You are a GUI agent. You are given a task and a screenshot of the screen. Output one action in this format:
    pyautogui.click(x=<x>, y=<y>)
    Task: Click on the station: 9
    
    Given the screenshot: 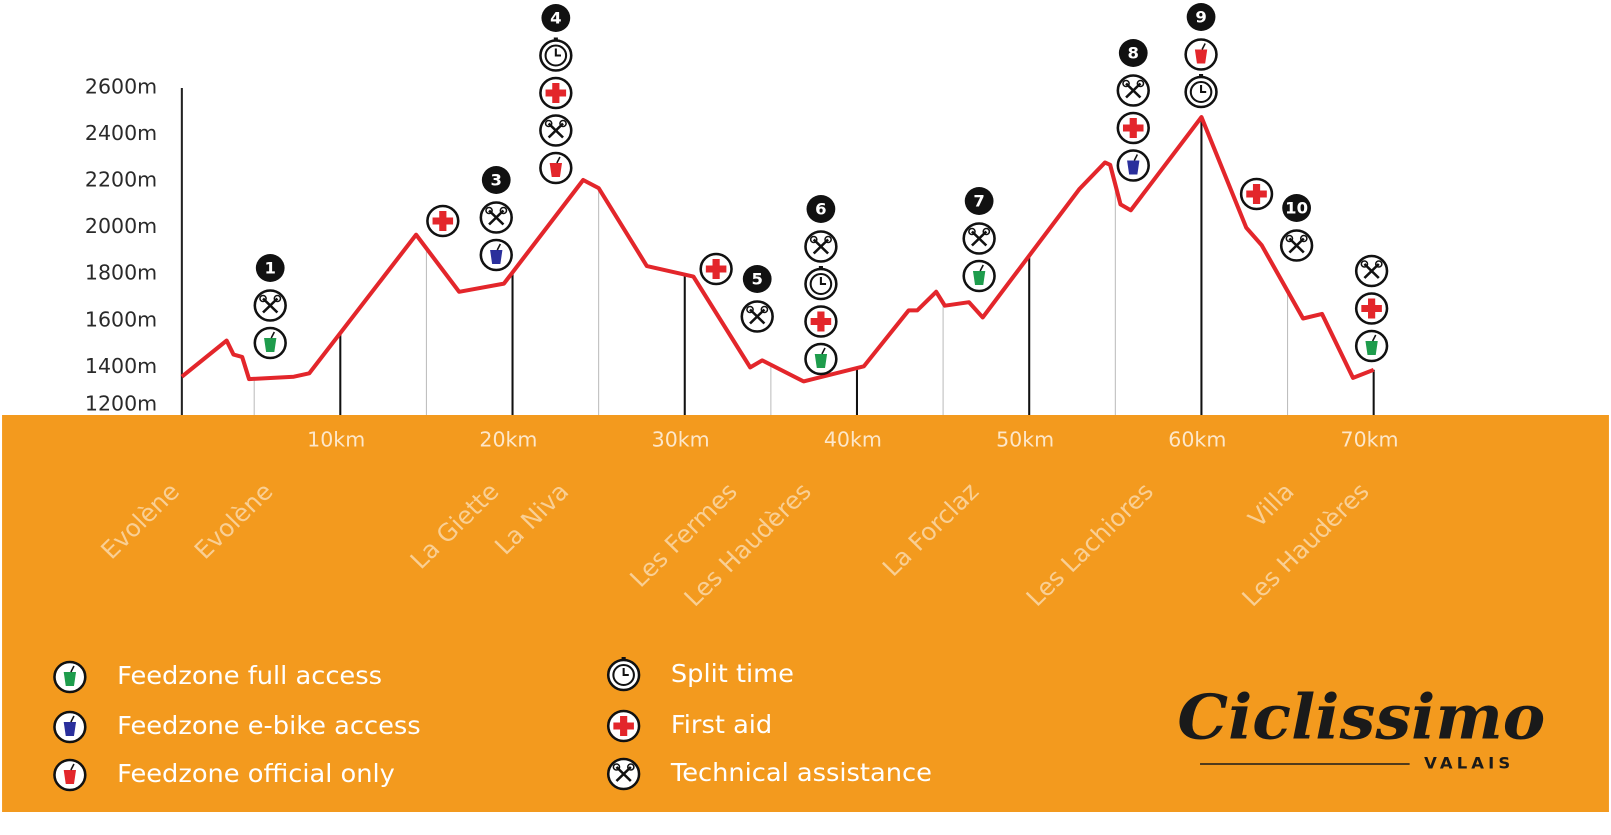 What is the action you would take?
    pyautogui.click(x=1201, y=56)
    